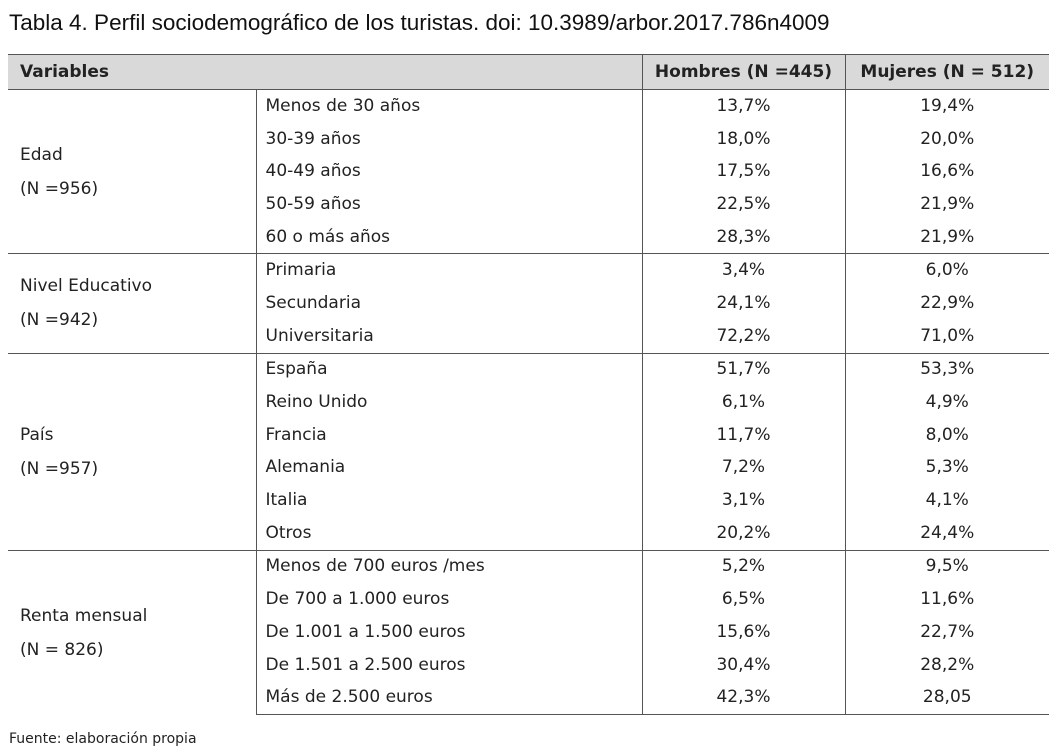  Describe the element at coordinates (946, 172) in the screenshot. I see `mujeres-value: 16,6%` at that location.